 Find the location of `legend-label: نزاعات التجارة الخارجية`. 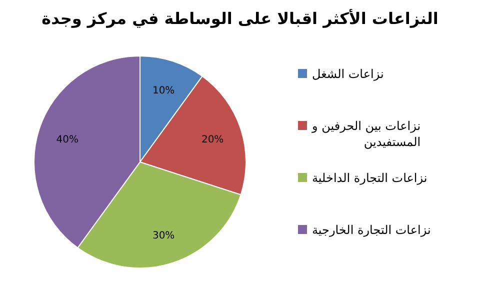

legend-label: نزاعات التجارة الخارجية is located at coordinates (371, 230).